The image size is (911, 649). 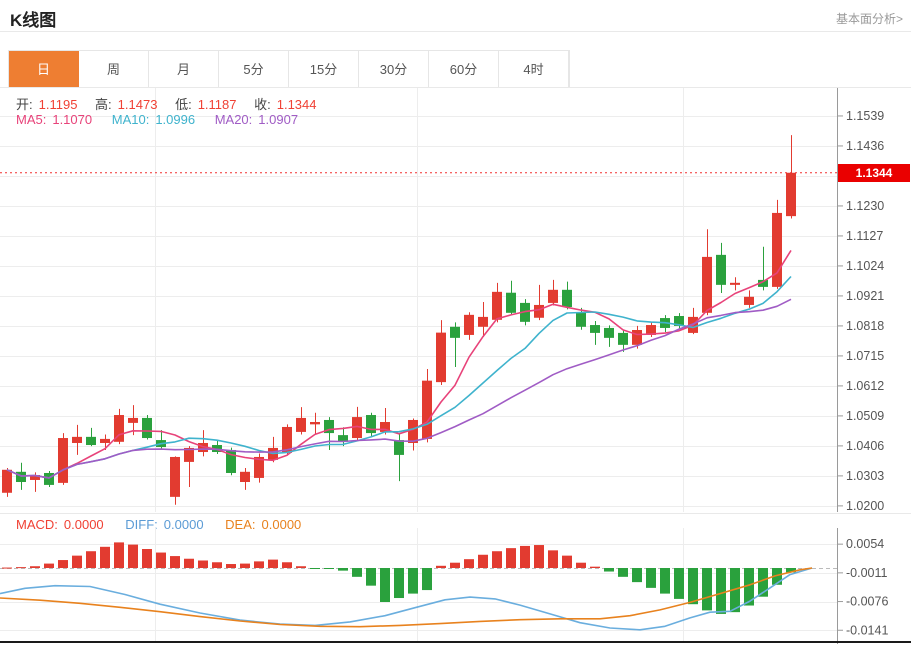 I want to click on dea-label: DEA:, so click(x=240, y=524).